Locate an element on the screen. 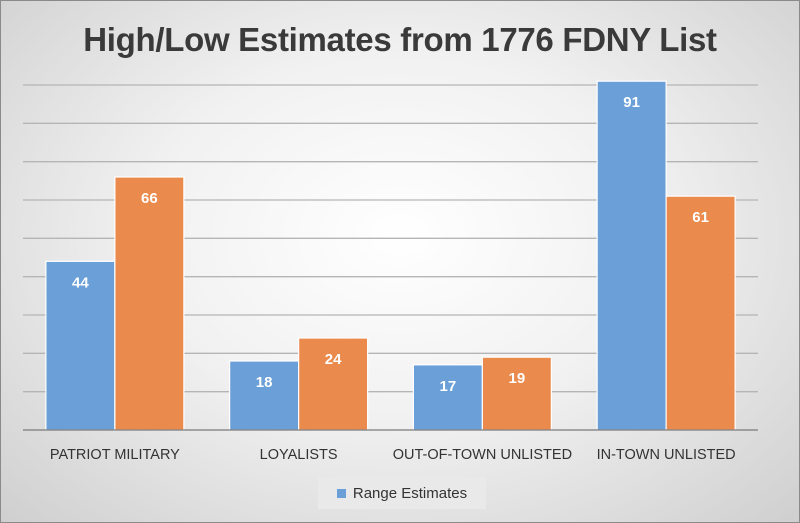 This screenshot has width=800, height=523. legend-label: Range Estimates is located at coordinates (410, 493).